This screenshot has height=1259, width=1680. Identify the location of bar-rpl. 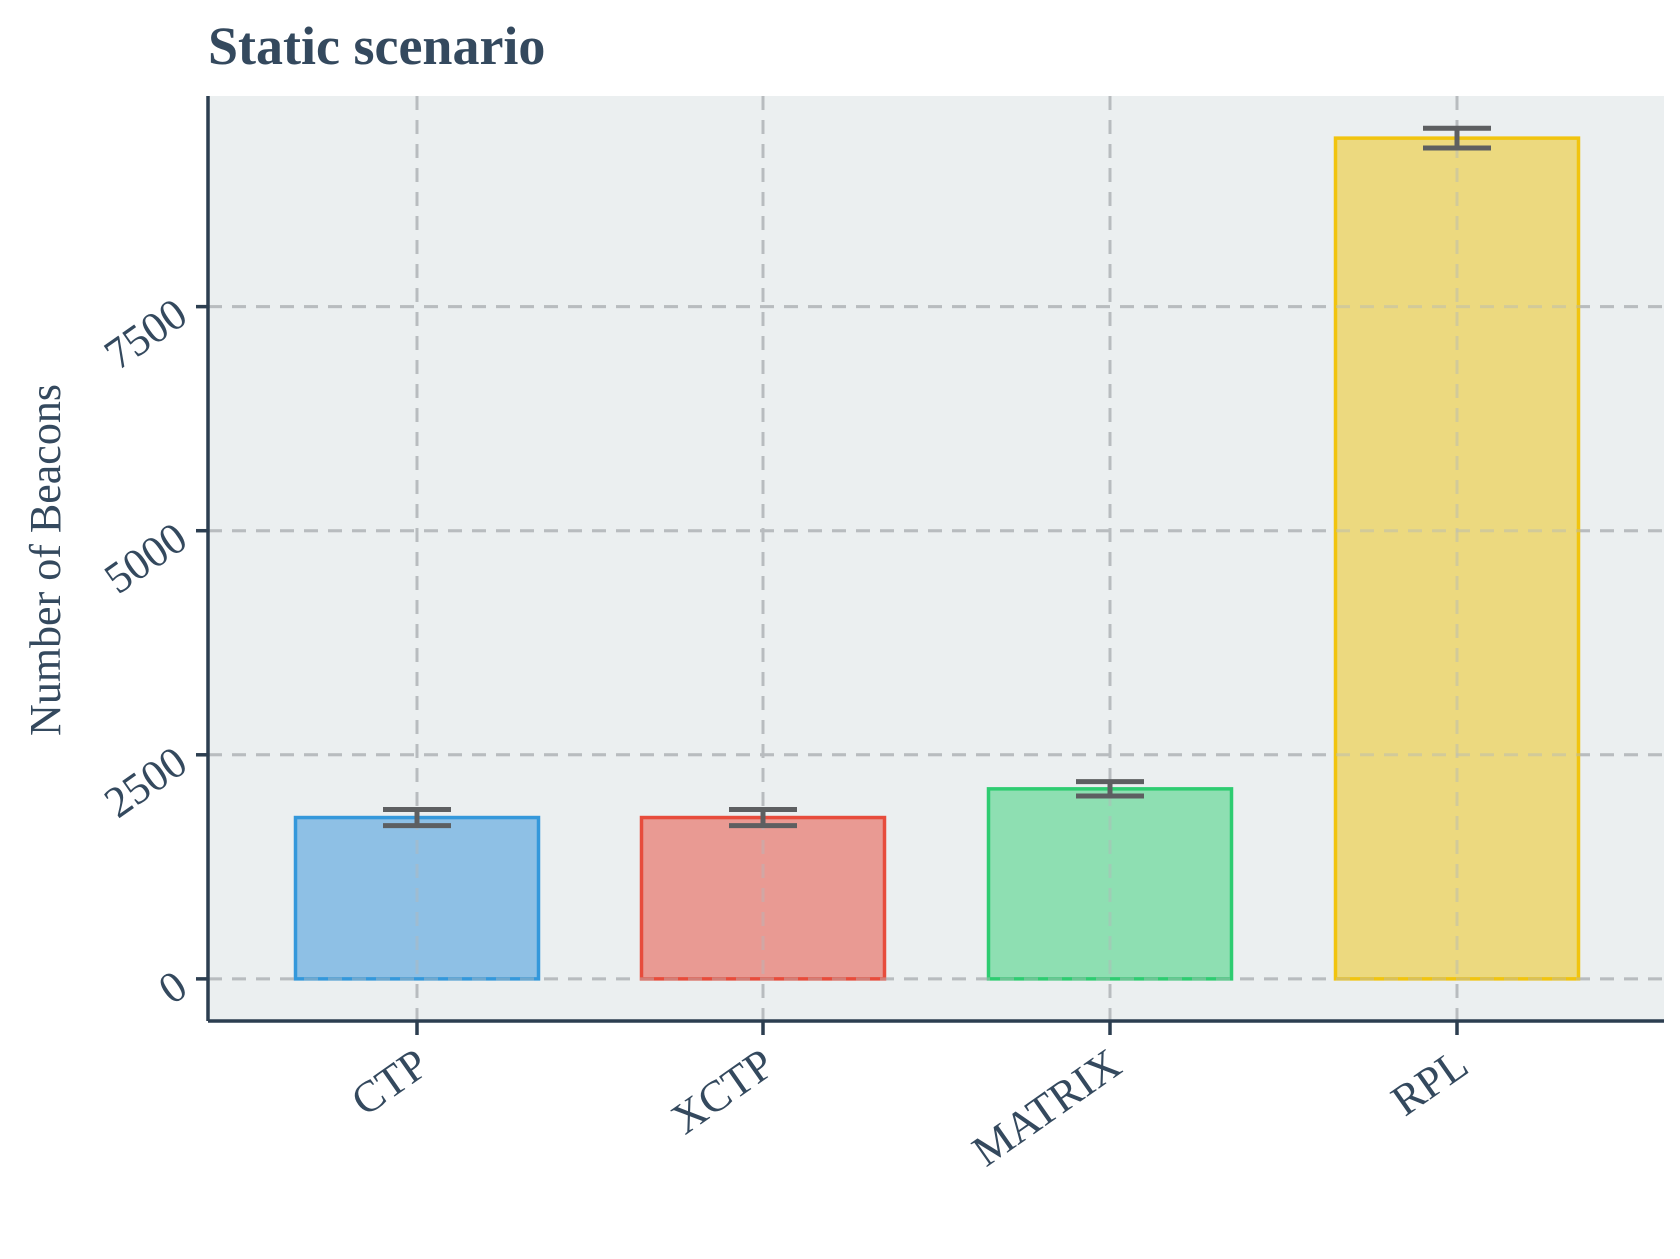
(1457, 558).